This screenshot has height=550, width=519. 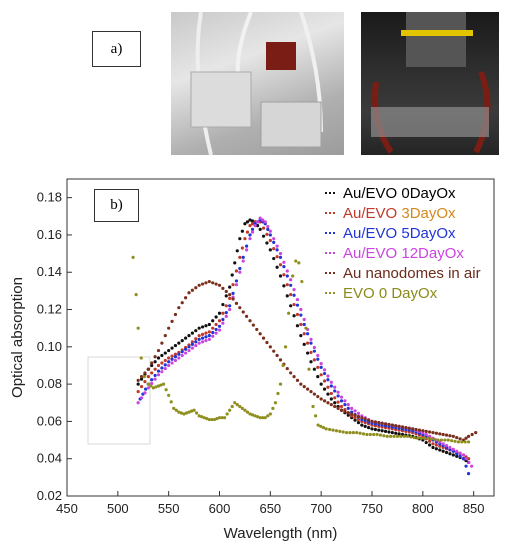 I want to click on legend-label-1-part: 3DayOx, so click(x=428, y=213).